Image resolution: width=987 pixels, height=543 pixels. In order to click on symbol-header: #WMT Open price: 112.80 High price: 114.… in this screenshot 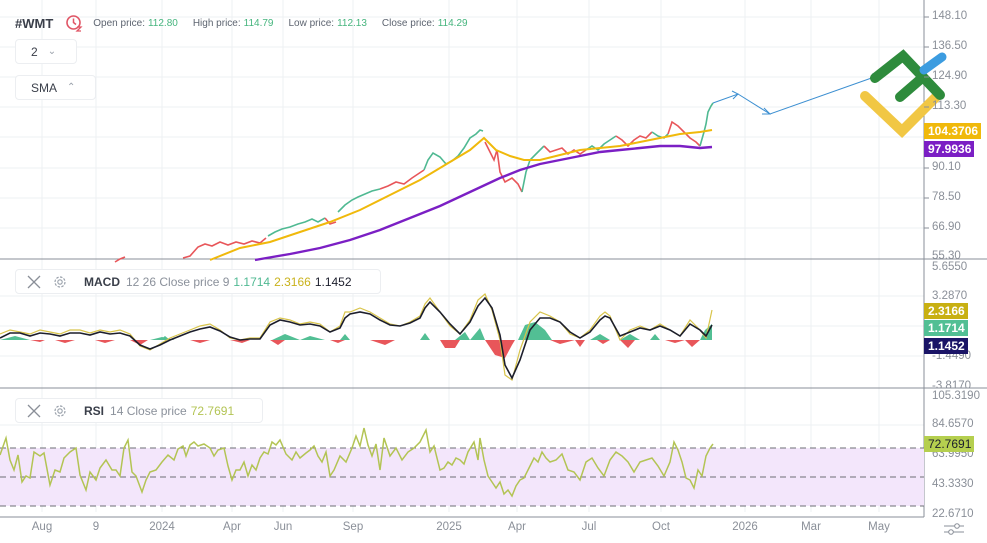, I will do `click(249, 23)`.